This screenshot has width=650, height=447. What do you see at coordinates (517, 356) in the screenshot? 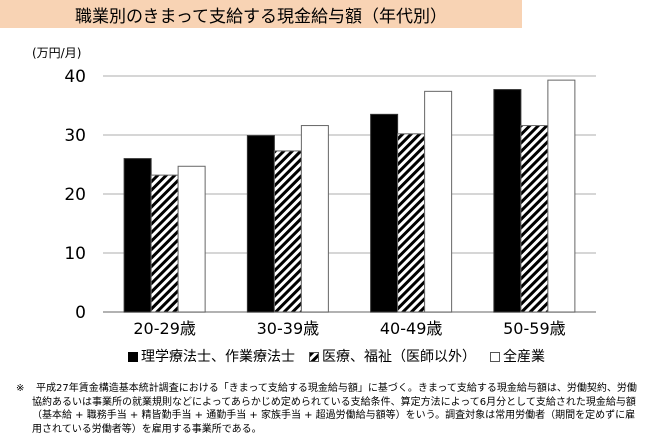
I see `legend-item-all-industries: 全産業` at bounding box center [517, 356].